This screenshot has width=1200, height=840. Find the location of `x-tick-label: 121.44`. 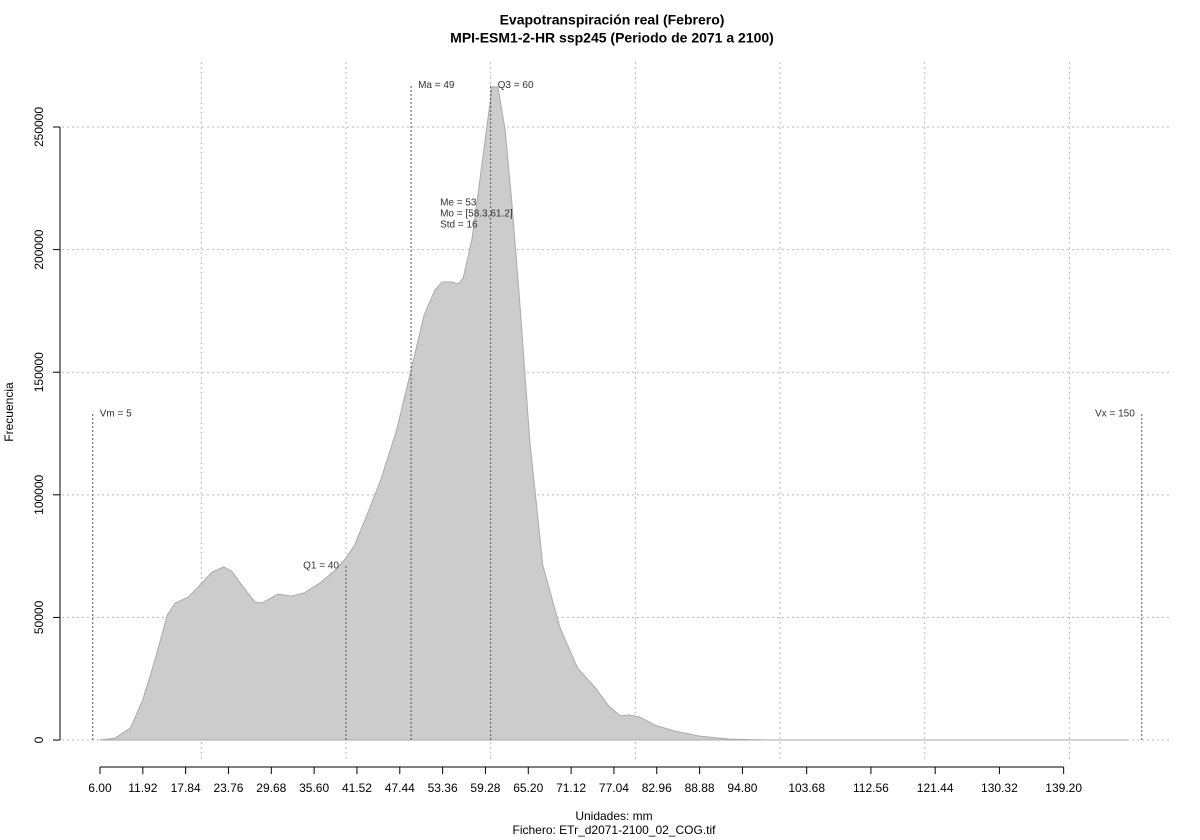

x-tick-label: 121.44 is located at coordinates (935, 788).